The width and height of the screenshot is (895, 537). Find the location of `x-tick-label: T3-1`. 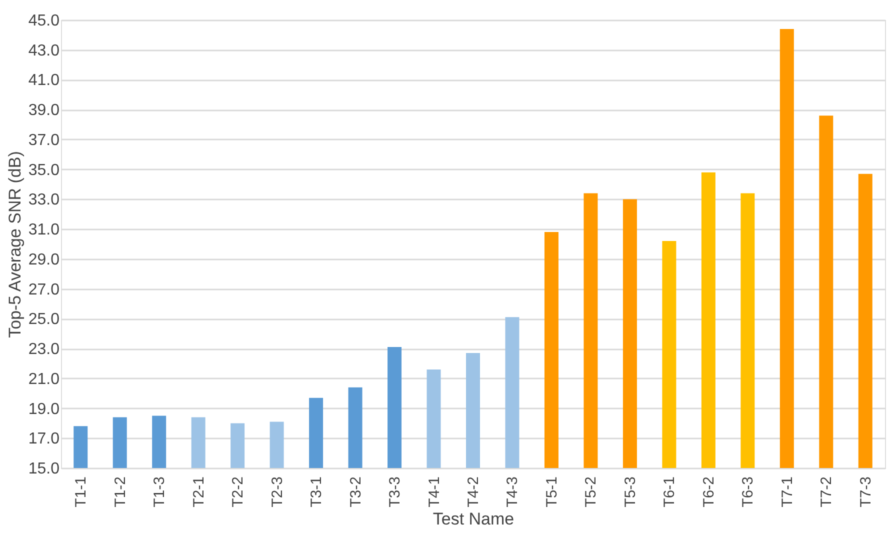

x-tick-label: T3-1 is located at coordinates (317, 492).